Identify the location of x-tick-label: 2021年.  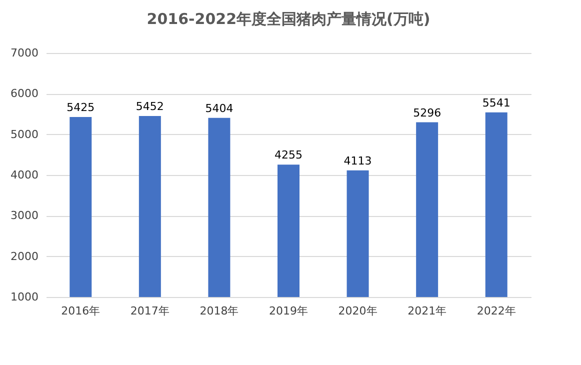
(427, 311).